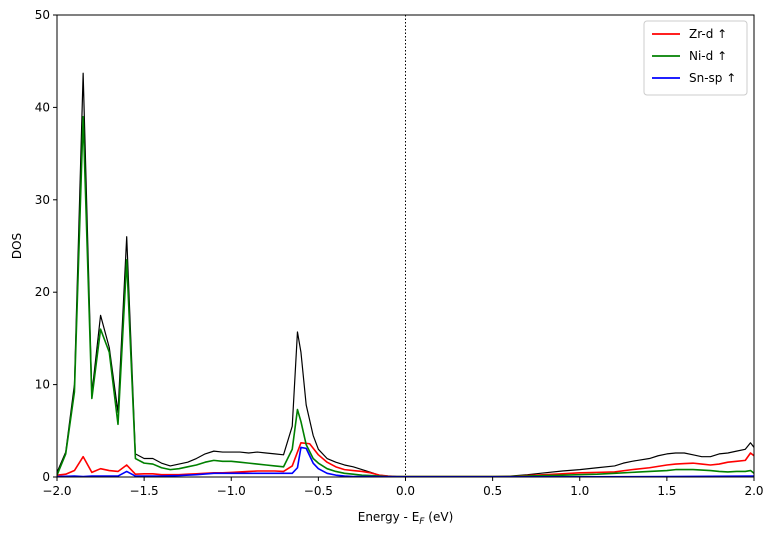  I want to click on legend: Zr-d ↑ Ni-d ↑ Sn-sp ↑, so click(695, 58).